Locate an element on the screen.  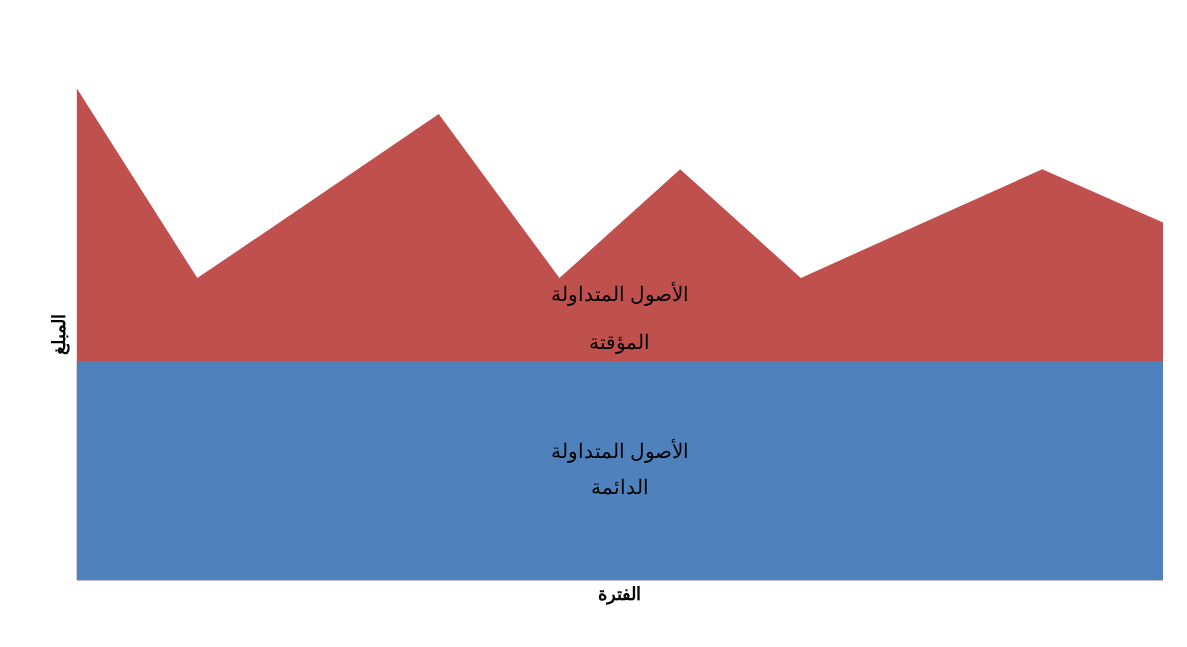
series-label: الأصول المتداولة الدائمة is located at coordinates (620, 468).